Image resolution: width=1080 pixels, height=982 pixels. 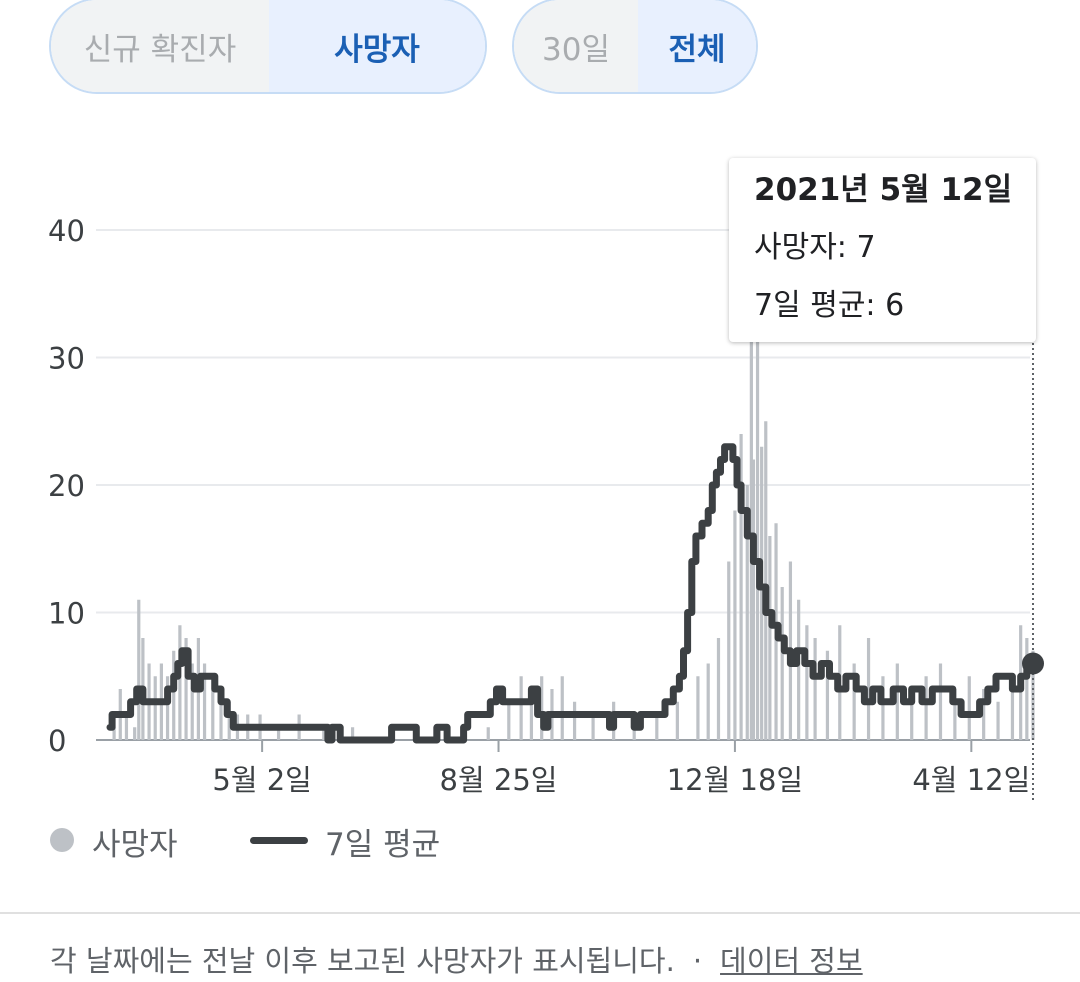 What do you see at coordinates (135, 845) in the screenshot?
I see `deaths-legend-label: 사망자` at bounding box center [135, 845].